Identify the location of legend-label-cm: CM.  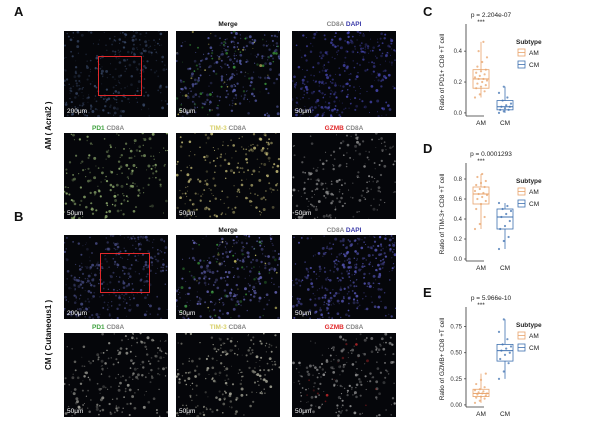
(534, 348).